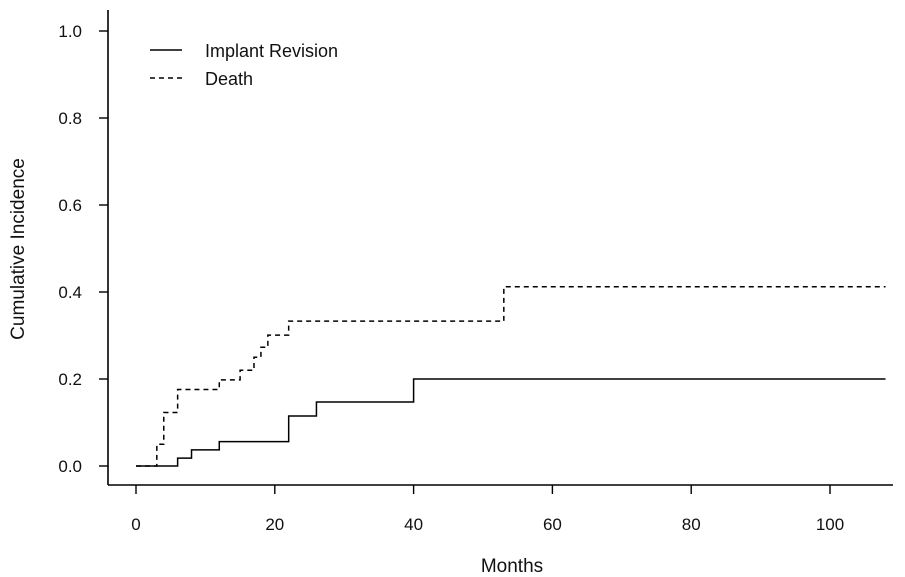  What do you see at coordinates (511, 422) in the screenshot?
I see `series-line-implant-revision` at bounding box center [511, 422].